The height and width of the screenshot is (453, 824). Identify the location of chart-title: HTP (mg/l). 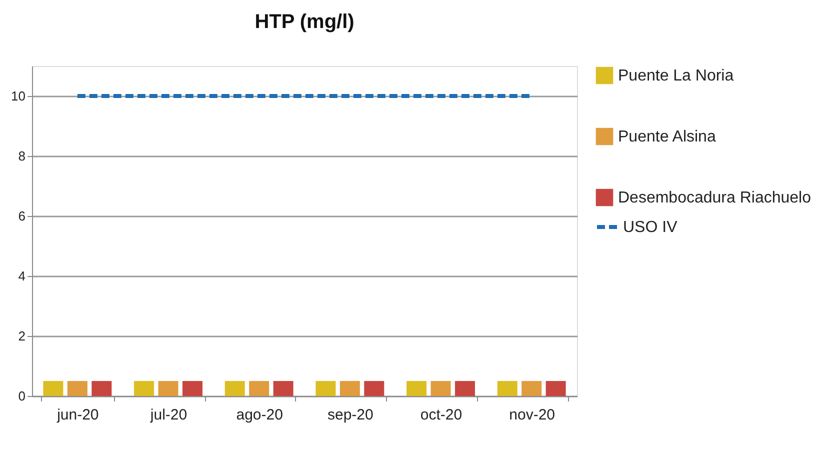
(304, 22).